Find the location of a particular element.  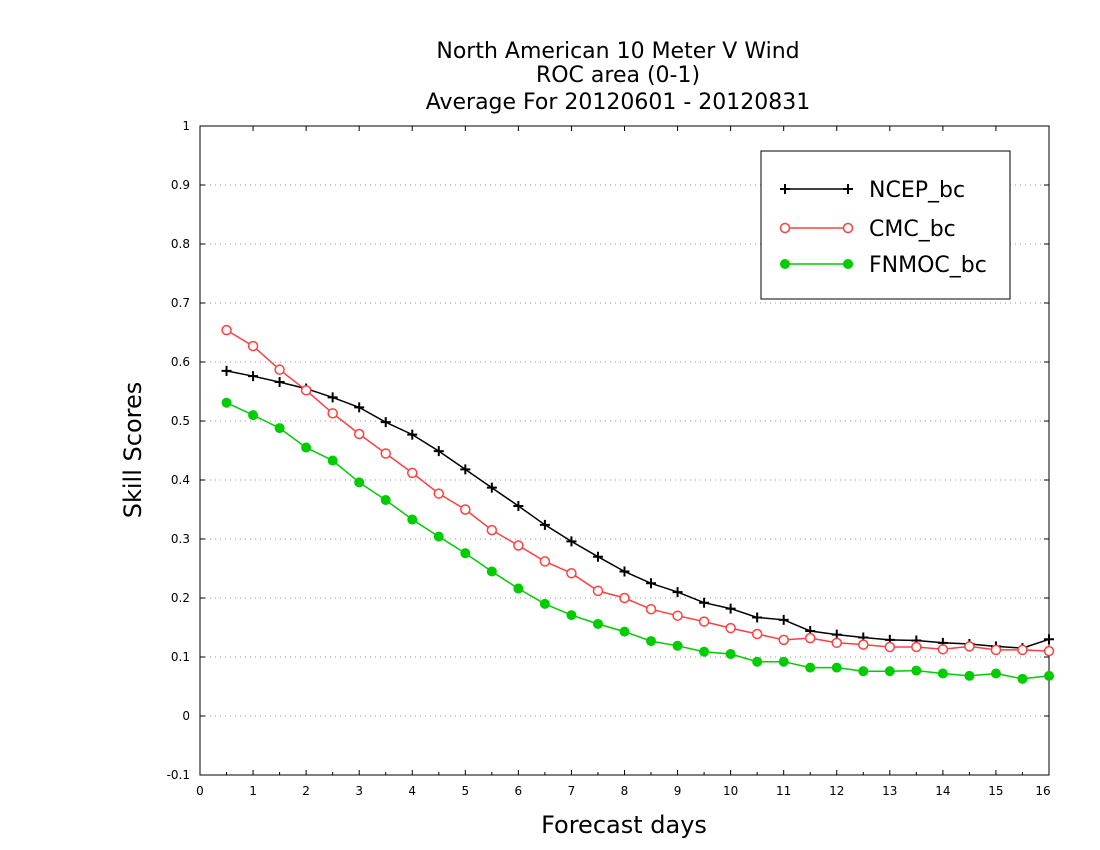

legend-label: NCEP_bc is located at coordinates (917, 190).